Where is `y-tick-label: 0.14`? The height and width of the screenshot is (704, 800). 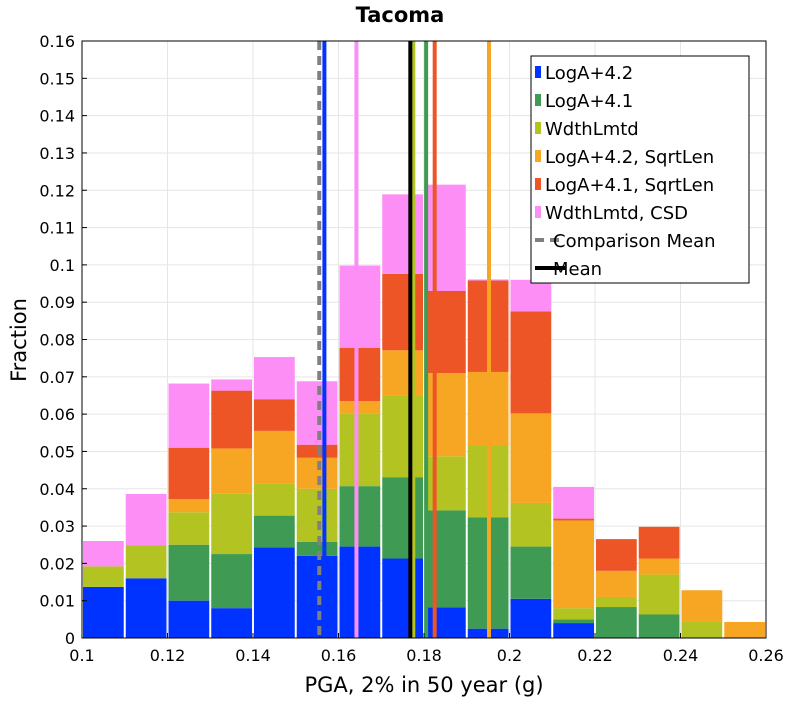 y-tick-label: 0.14 is located at coordinates (57, 116).